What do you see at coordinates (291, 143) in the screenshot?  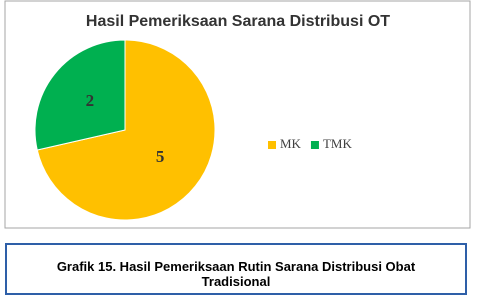 I see `legend-label: MK` at bounding box center [291, 143].